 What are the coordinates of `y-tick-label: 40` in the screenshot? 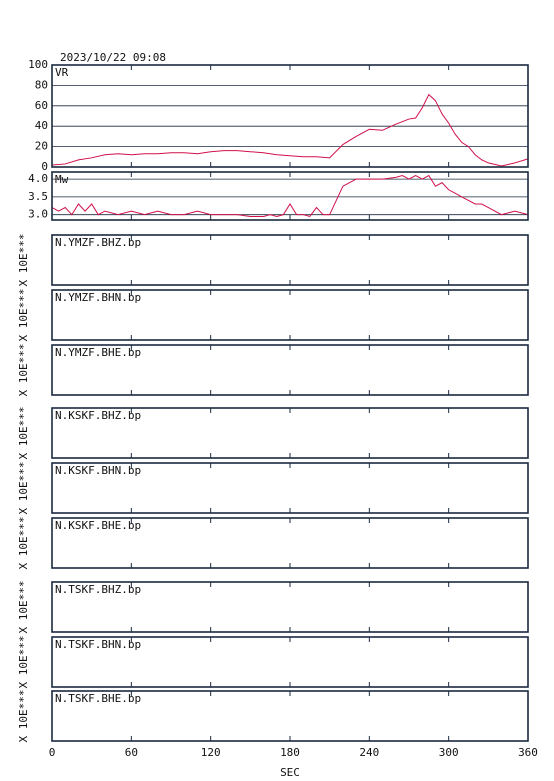 It's located at (41, 125).